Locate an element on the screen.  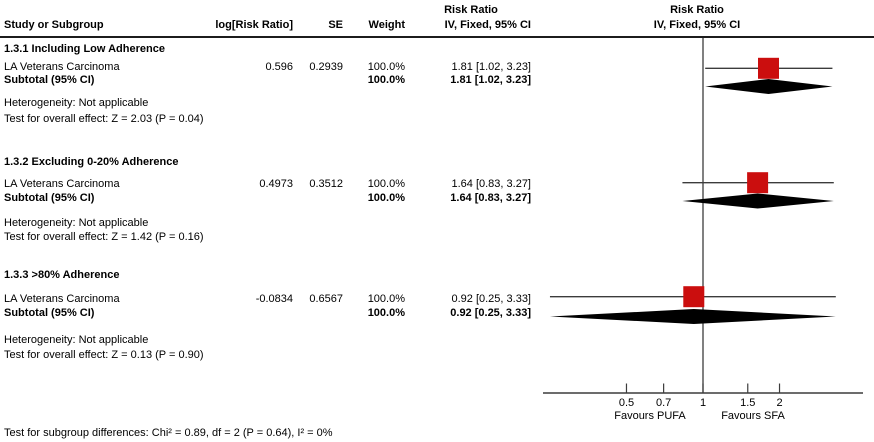
axis-tick-label: 1 is located at coordinates (703, 402).